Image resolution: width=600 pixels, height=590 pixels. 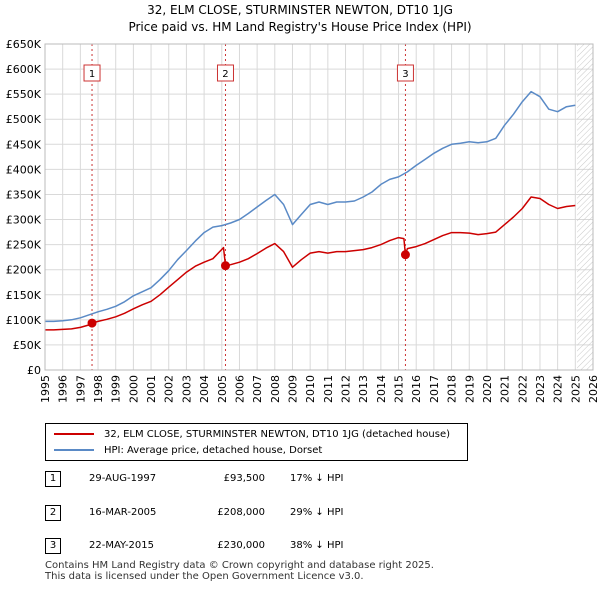 I want to click on y-tick-label: £450K, so click(x=24, y=144).